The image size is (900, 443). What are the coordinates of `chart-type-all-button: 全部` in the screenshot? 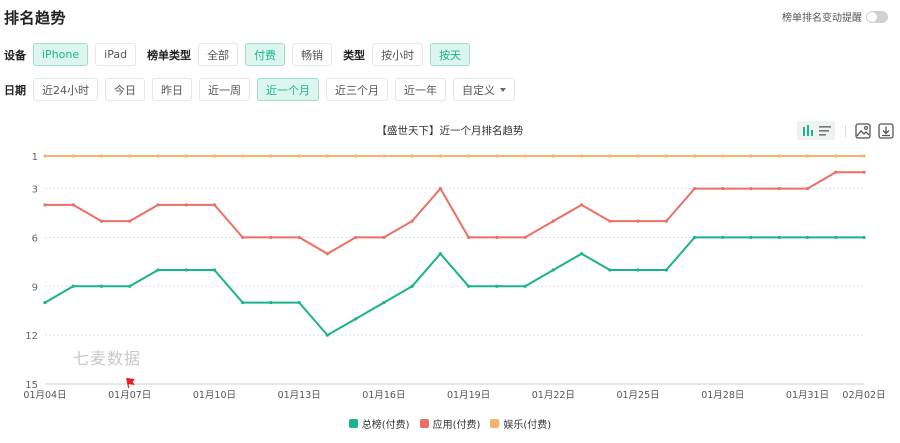 It's located at (218, 54).